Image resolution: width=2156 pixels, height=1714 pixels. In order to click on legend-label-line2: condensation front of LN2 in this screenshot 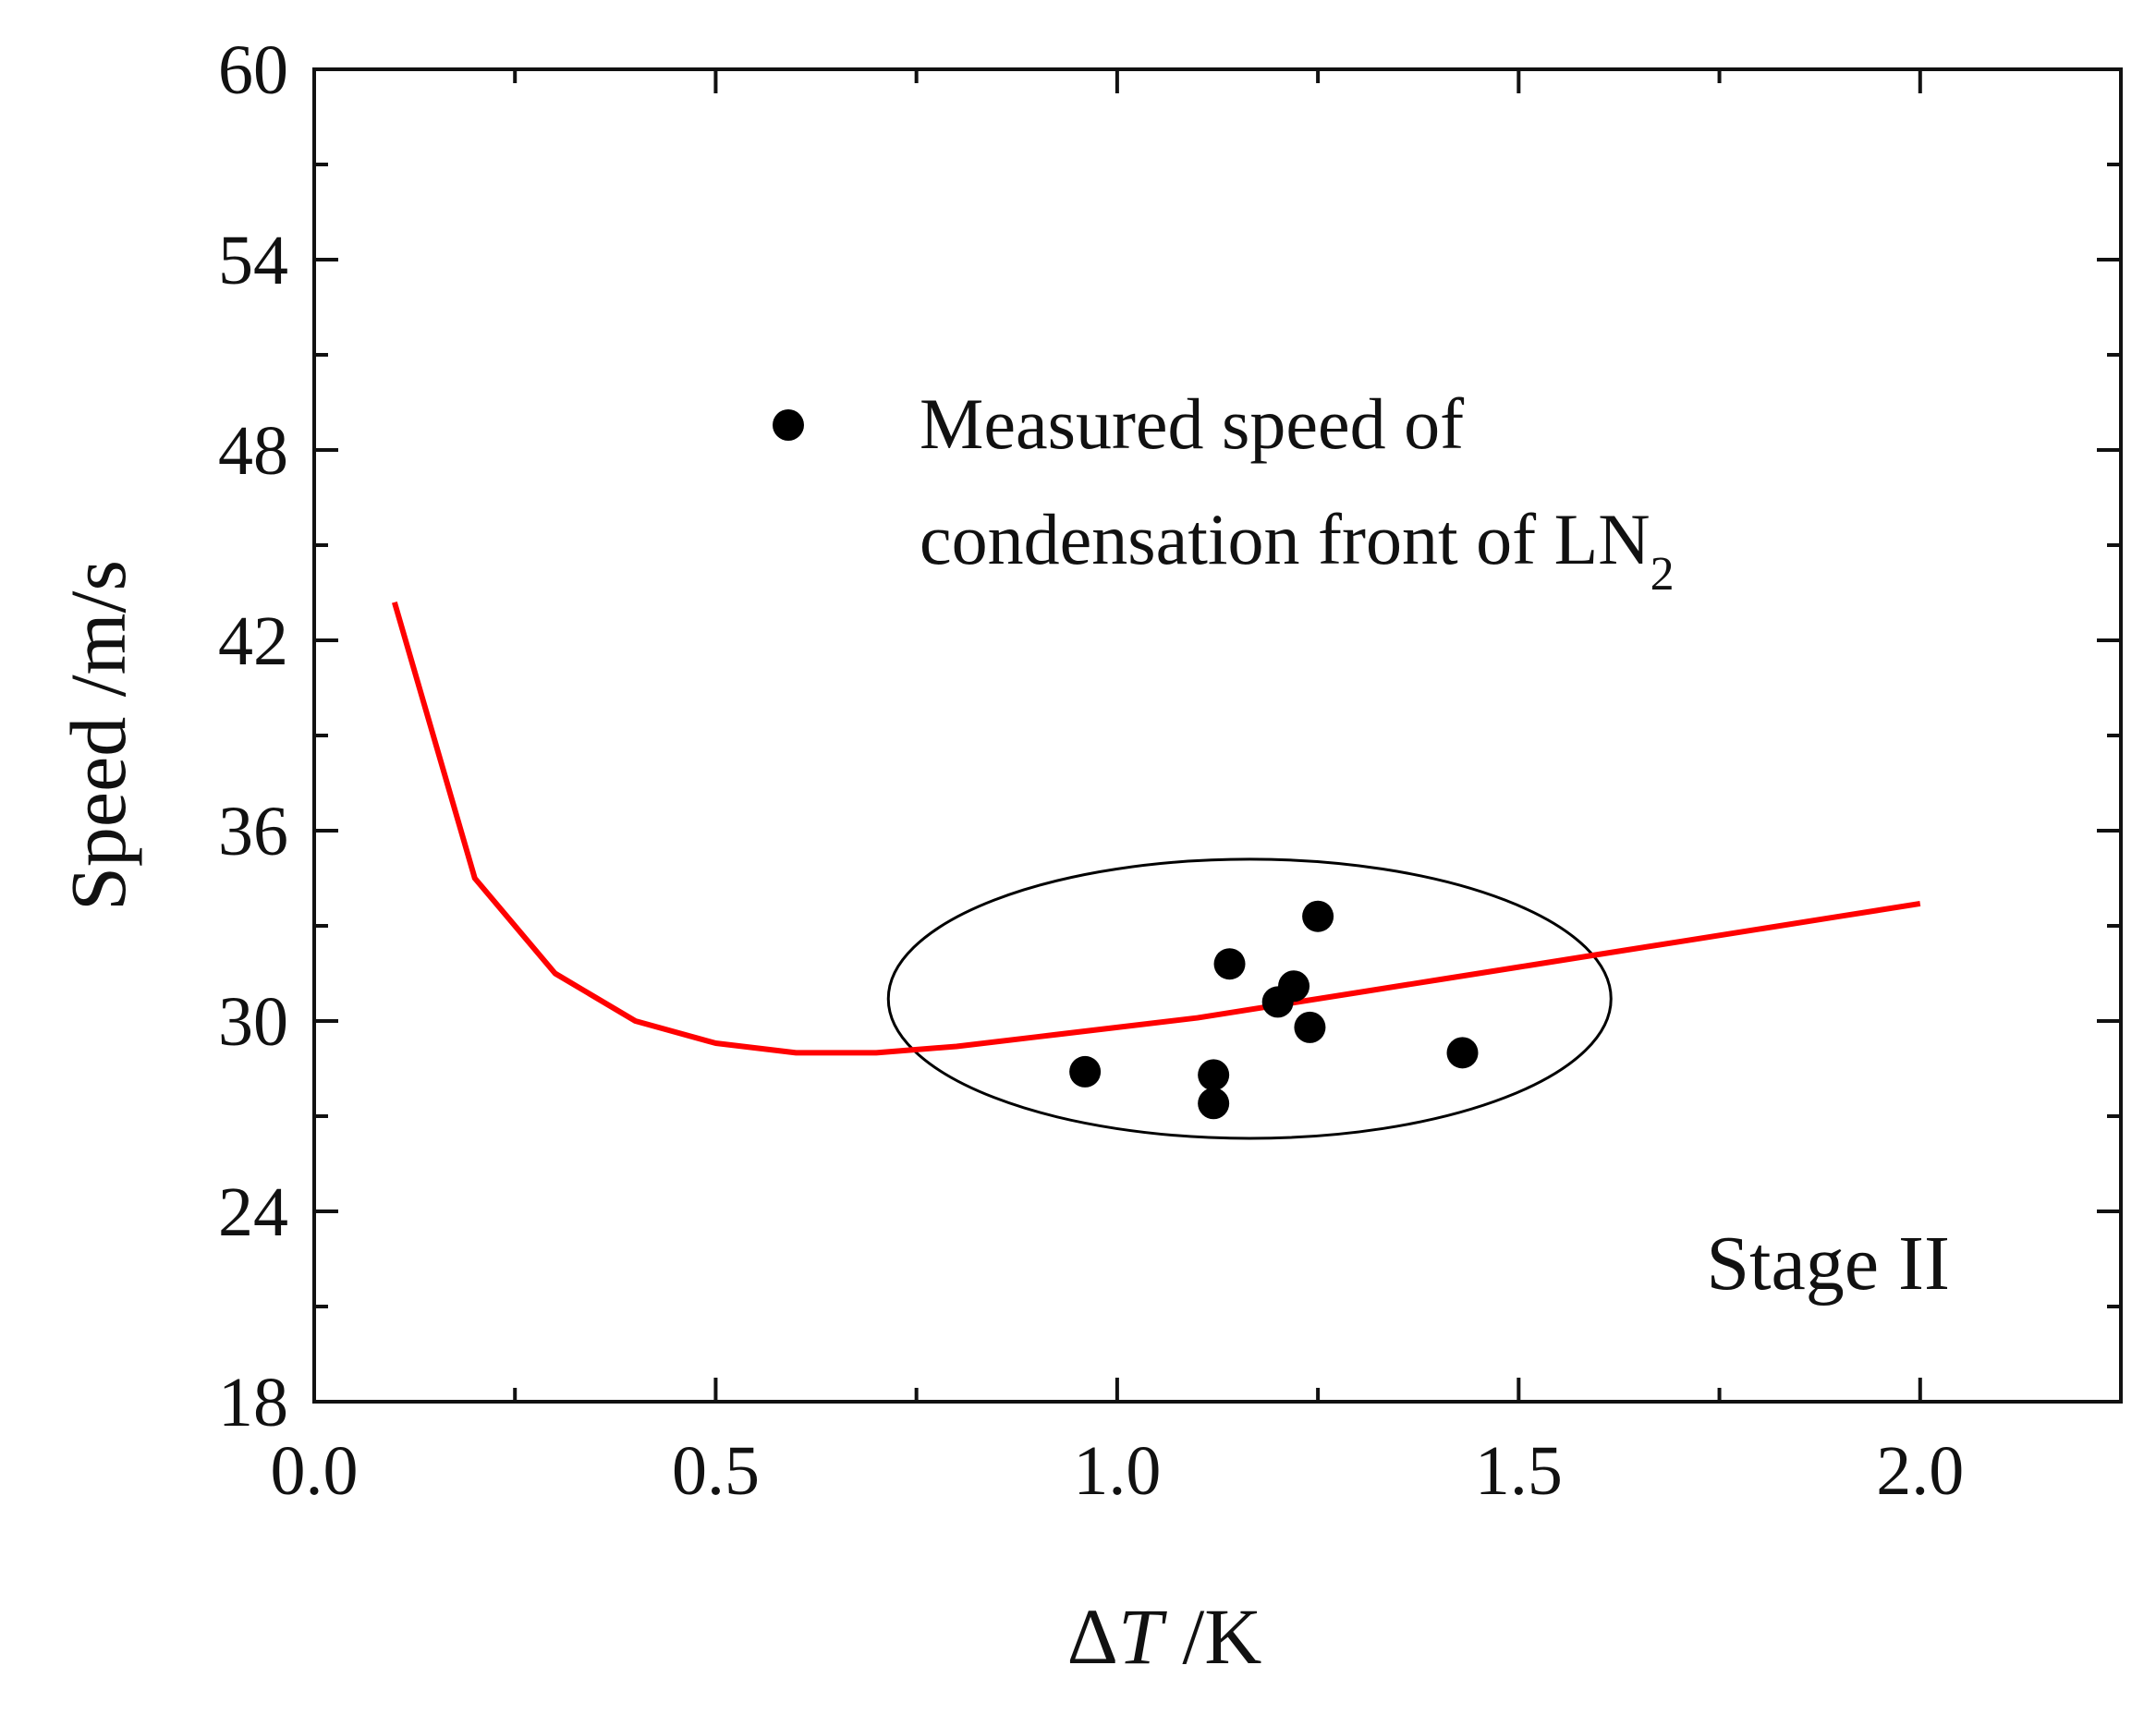, I will do `click(1297, 550)`.